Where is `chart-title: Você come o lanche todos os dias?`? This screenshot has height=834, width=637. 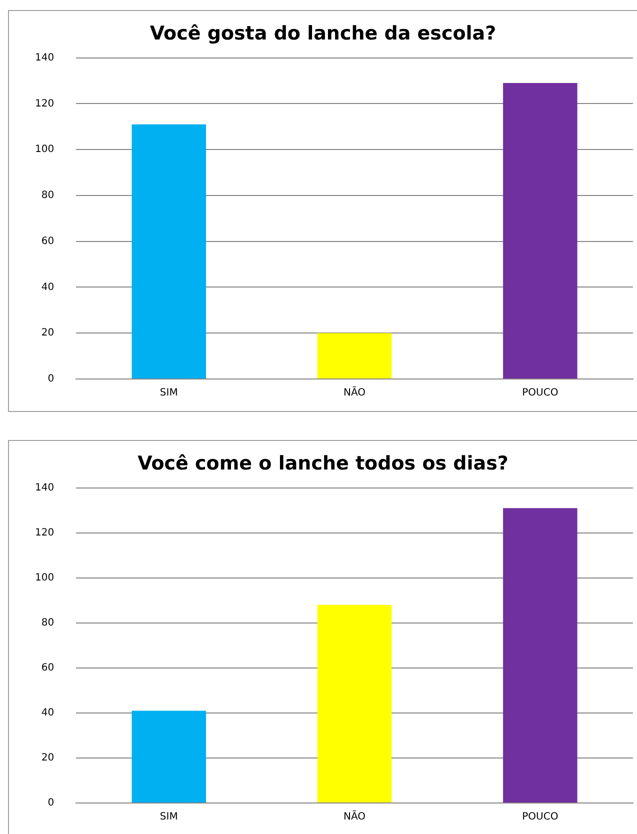
chart-title: Você come o lanche todos os dias? is located at coordinates (323, 463).